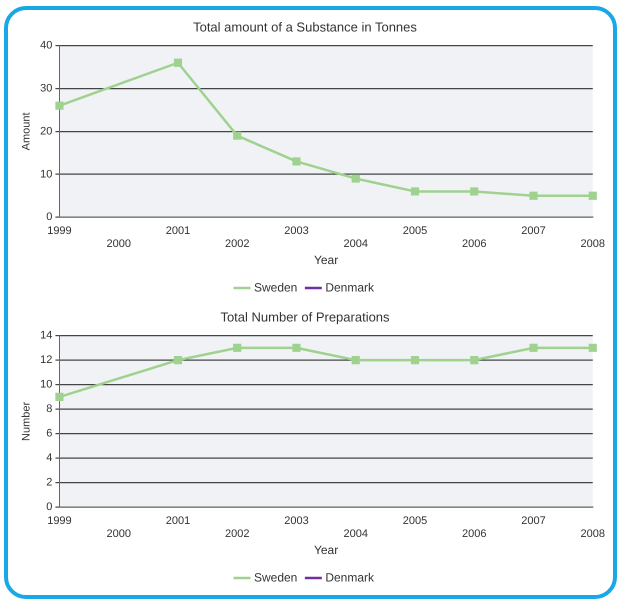  Describe the element at coordinates (46, 46) in the screenshot. I see `y-tick-label: 40` at that location.